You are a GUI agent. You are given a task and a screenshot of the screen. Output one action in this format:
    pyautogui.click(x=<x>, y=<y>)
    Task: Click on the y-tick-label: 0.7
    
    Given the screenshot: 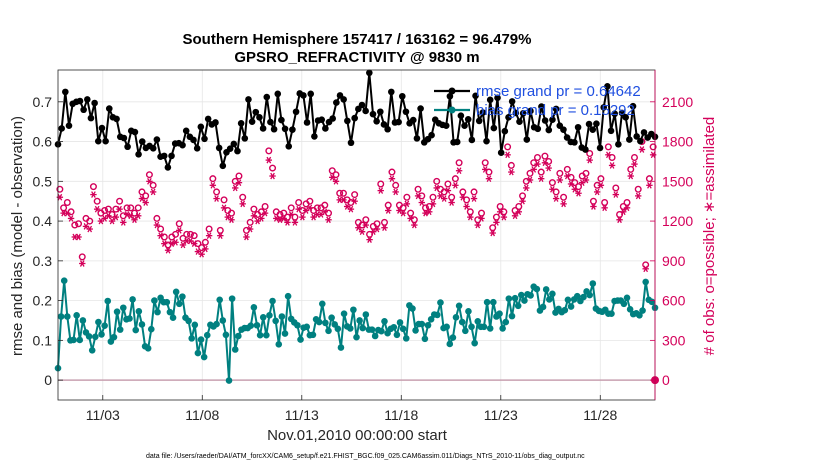 What is the action you would take?
    pyautogui.click(x=43, y=102)
    